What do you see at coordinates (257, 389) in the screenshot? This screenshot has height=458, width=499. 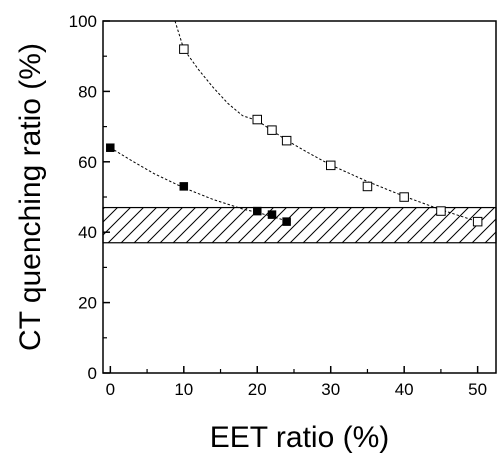 I see `x-tick-label: 20` at bounding box center [257, 389].